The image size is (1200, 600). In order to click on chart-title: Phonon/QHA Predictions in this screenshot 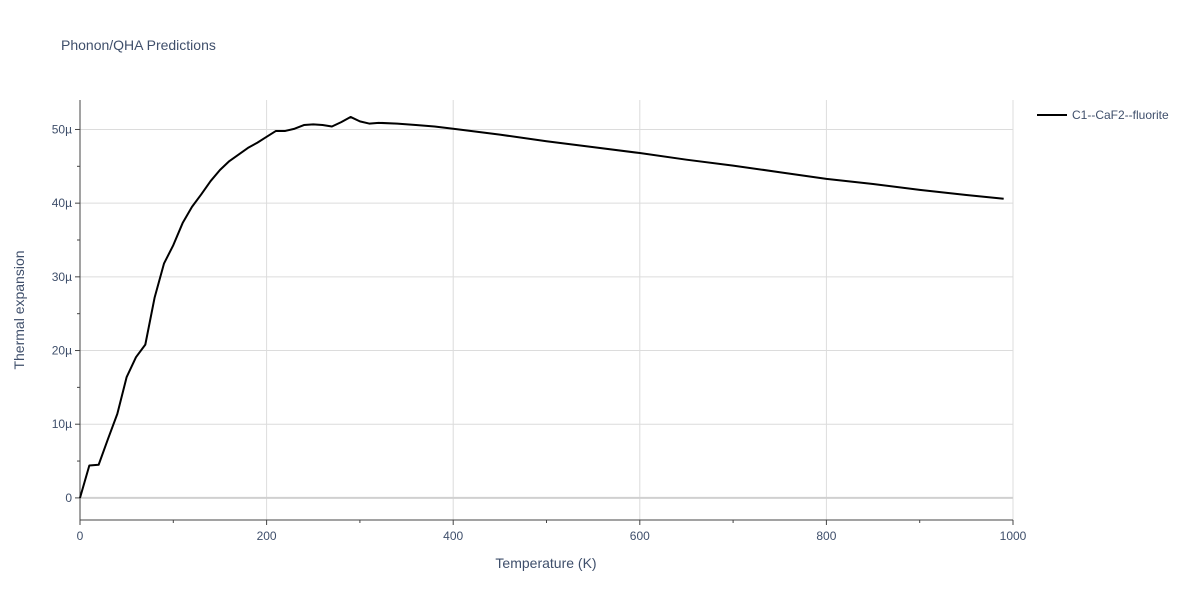, I will do `click(138, 45)`.